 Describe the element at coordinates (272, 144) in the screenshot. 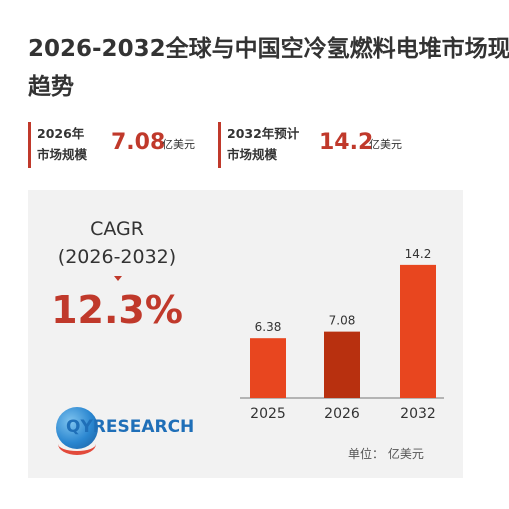

I see `stat-2032-label: 2032年预计 市场规模` at that location.